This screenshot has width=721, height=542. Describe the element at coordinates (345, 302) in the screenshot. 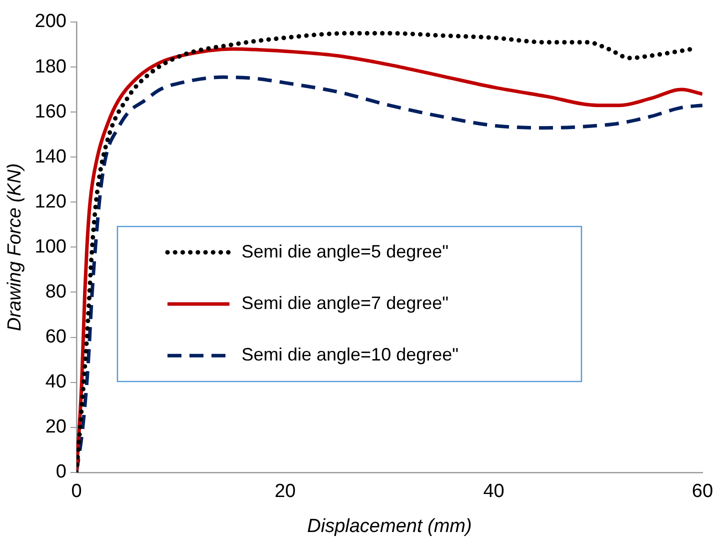

I see `legend-label: Semi die angle=7 degree"` at that location.